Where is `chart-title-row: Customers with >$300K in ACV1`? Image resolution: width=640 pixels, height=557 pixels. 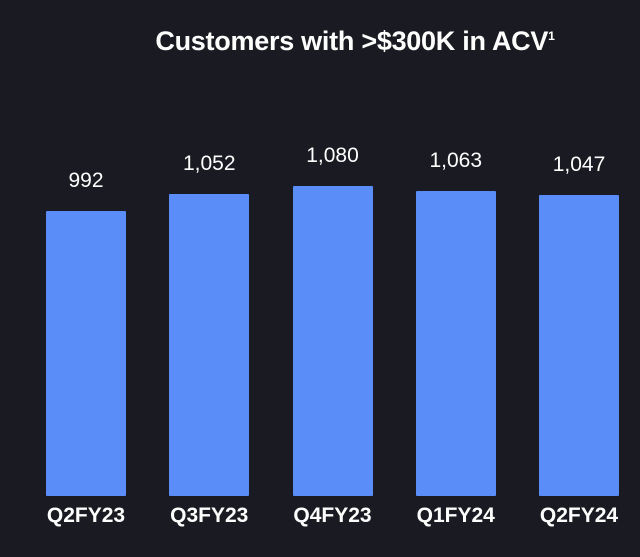 chart-title-row: Customers with >$300K in ACV1 is located at coordinates (355, 41).